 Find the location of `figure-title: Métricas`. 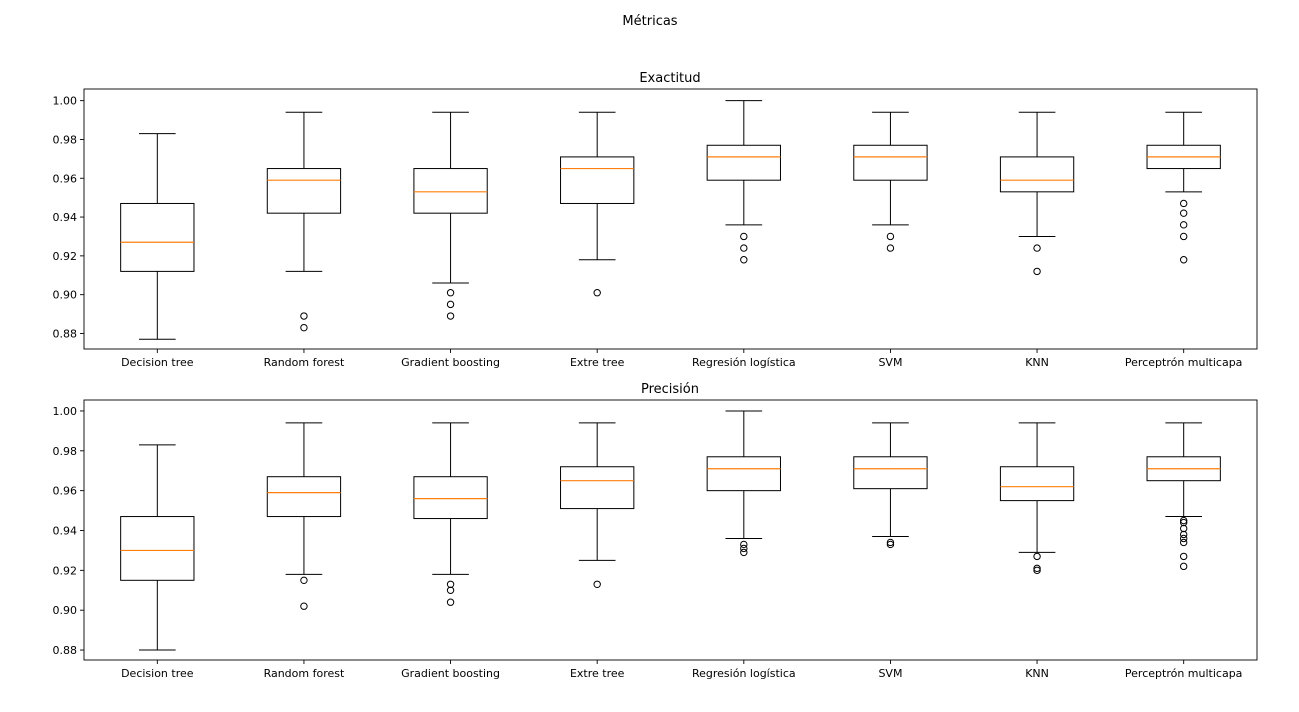

figure-title: Métricas is located at coordinates (649, 21).